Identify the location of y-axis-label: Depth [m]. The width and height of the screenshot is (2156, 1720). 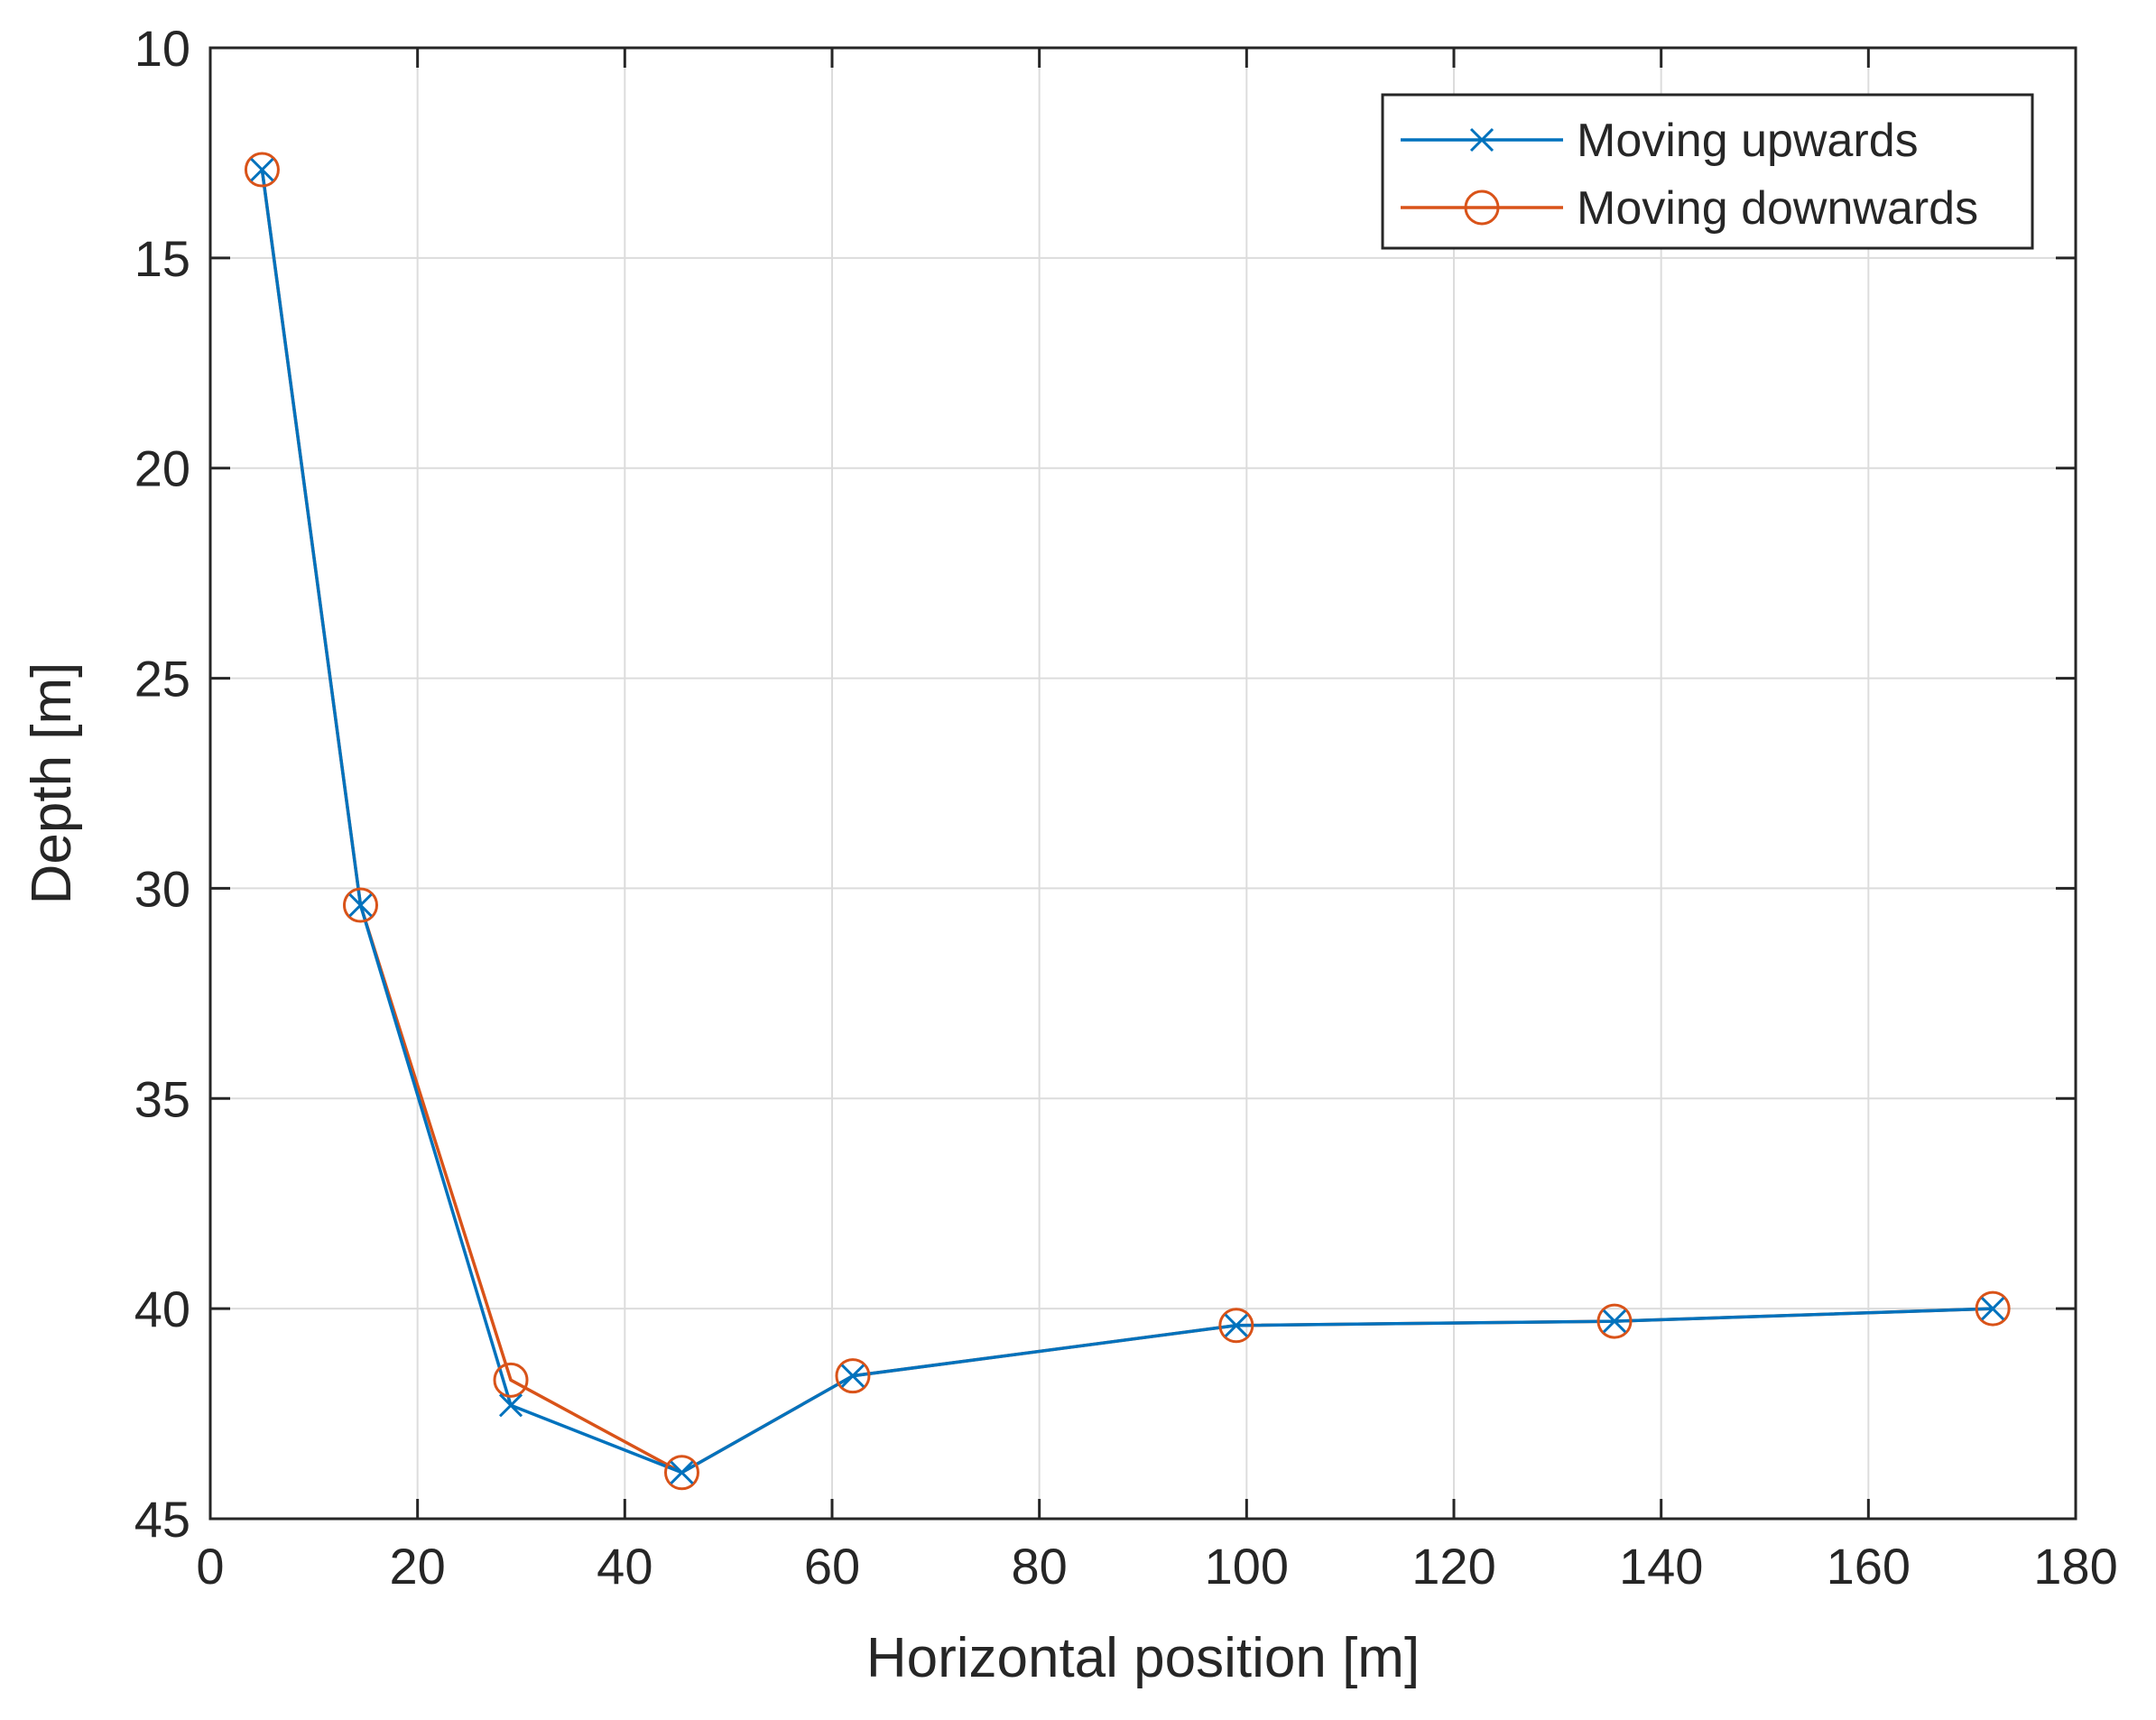
(52, 783).